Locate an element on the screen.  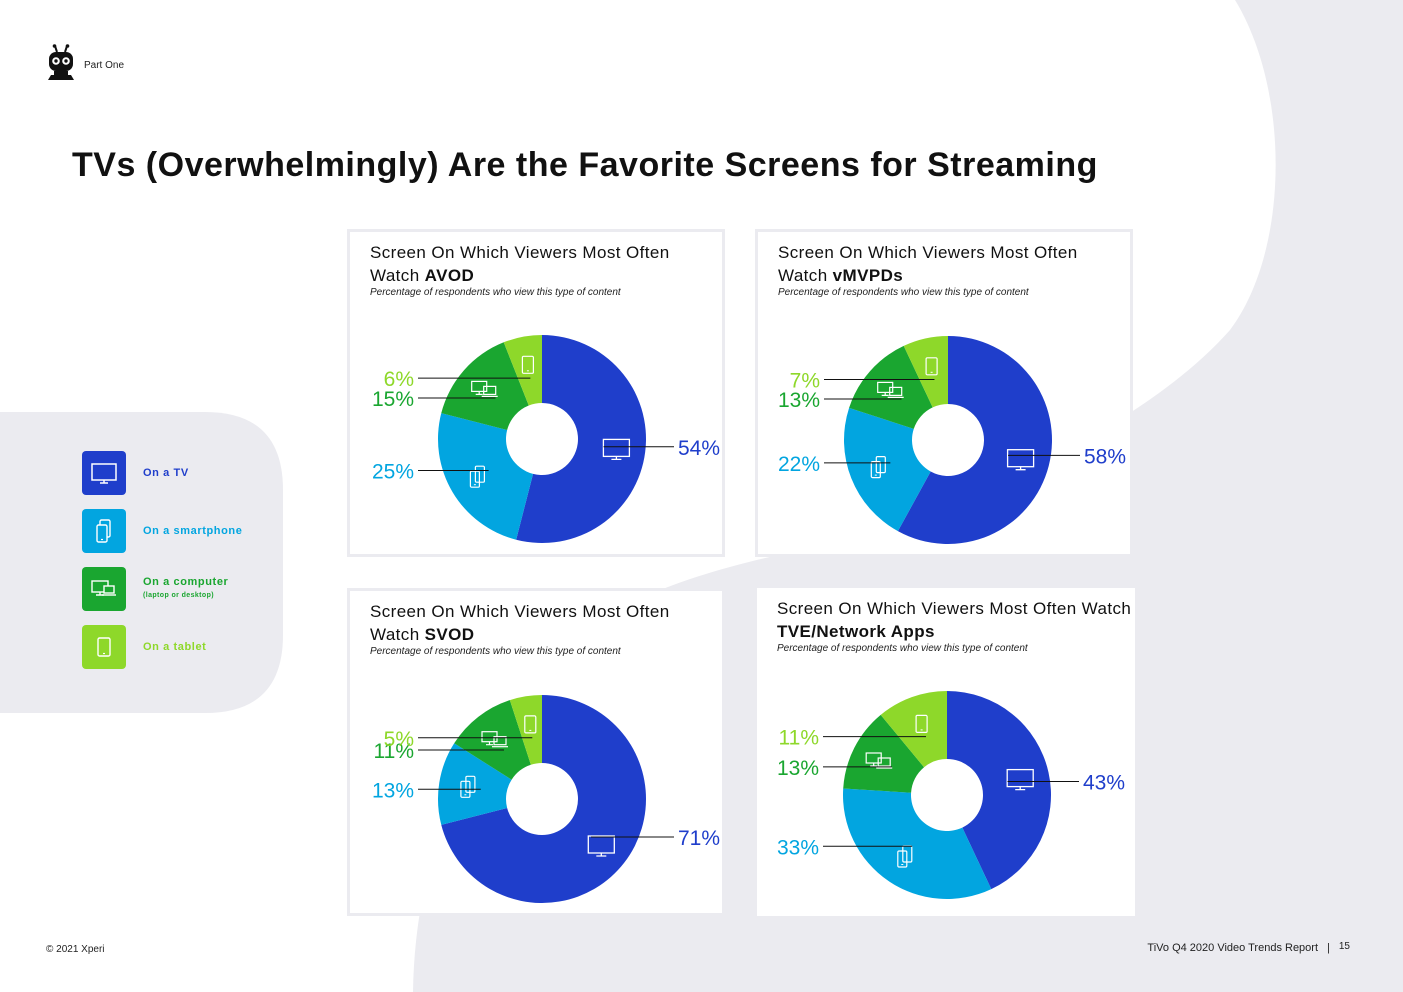
data-label-tablet: 11% is located at coordinates (799, 738).